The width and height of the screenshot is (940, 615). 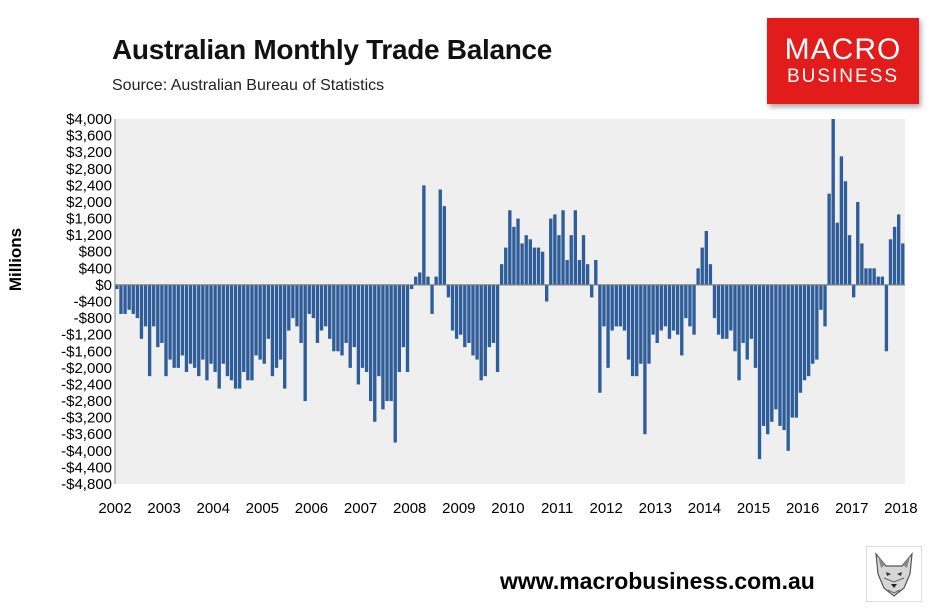 What do you see at coordinates (900, 508) in the screenshot?
I see `x-tick-label: 2018` at bounding box center [900, 508].